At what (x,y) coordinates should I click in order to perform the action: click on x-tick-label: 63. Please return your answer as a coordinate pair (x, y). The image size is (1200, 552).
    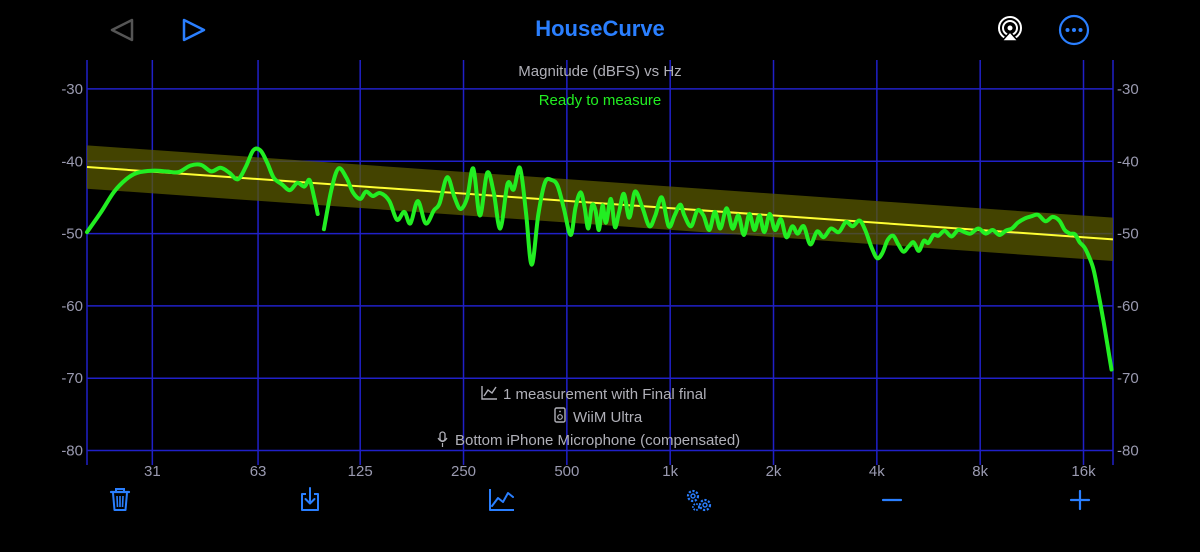
    Looking at the image, I should click on (258, 471).